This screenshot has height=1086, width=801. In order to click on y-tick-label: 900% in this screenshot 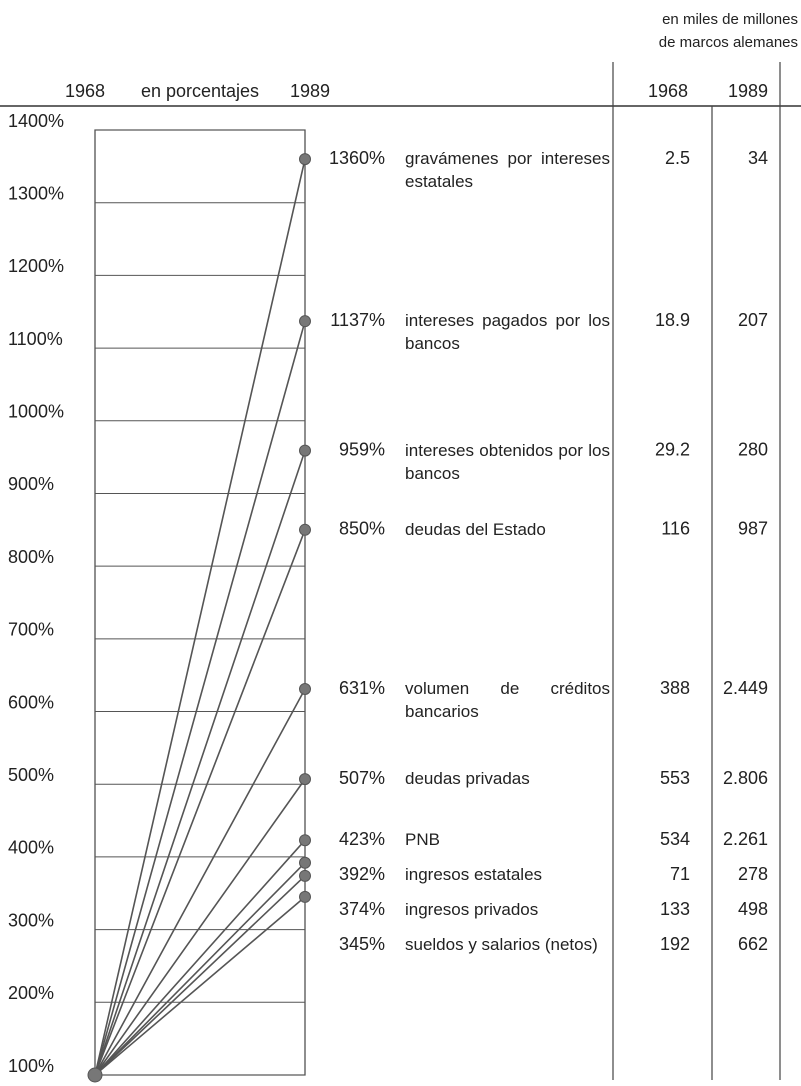, I will do `click(31, 484)`.